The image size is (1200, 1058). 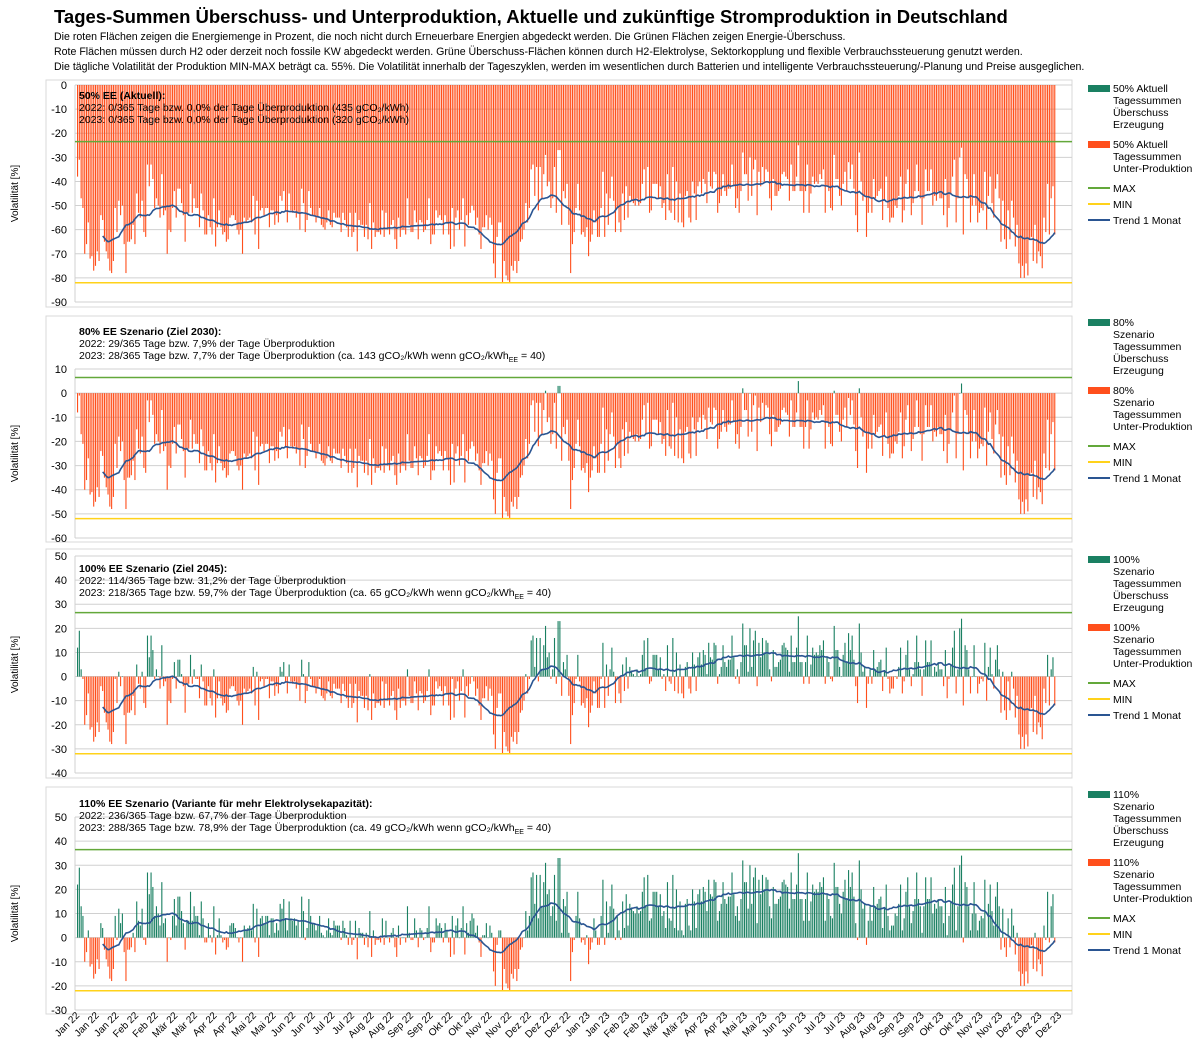 What do you see at coordinates (1124, 684) in the screenshot?
I see `legend-max-label: MAX` at bounding box center [1124, 684].